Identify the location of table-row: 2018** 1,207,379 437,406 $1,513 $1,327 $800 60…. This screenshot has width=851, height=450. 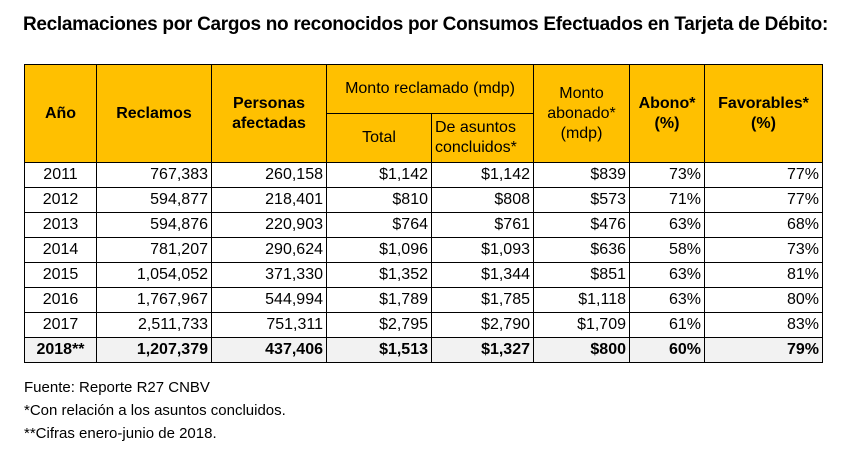
(423, 350).